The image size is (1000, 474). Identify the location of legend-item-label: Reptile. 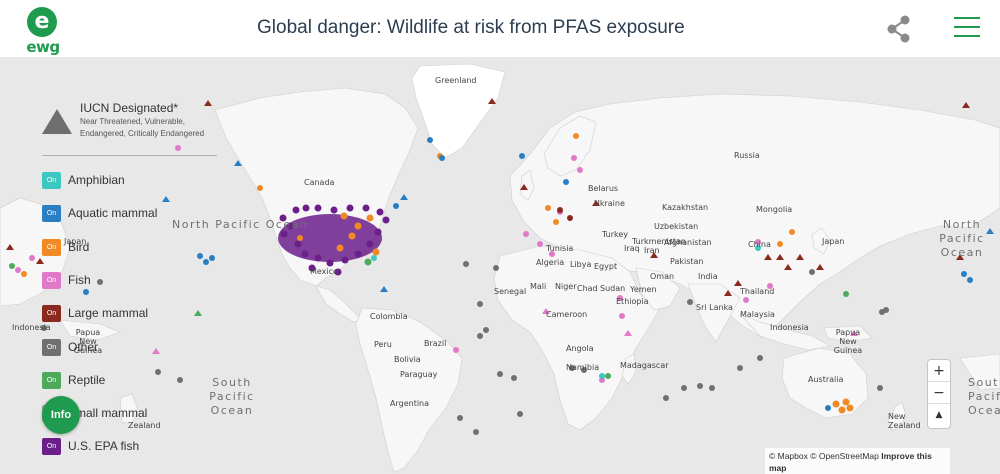
(87, 379).